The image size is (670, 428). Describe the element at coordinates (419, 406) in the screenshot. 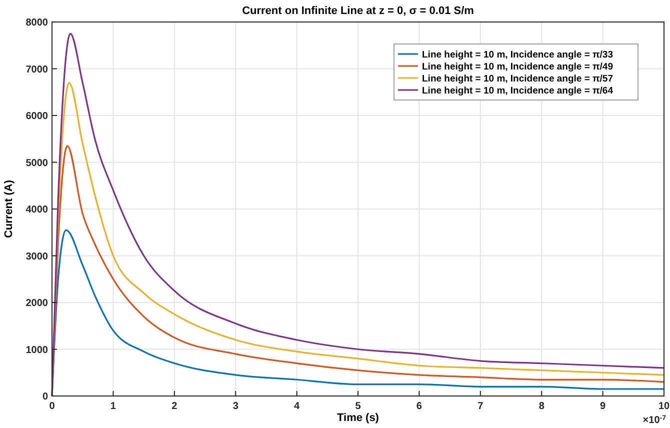

I see `x-tick-label: 6` at that location.